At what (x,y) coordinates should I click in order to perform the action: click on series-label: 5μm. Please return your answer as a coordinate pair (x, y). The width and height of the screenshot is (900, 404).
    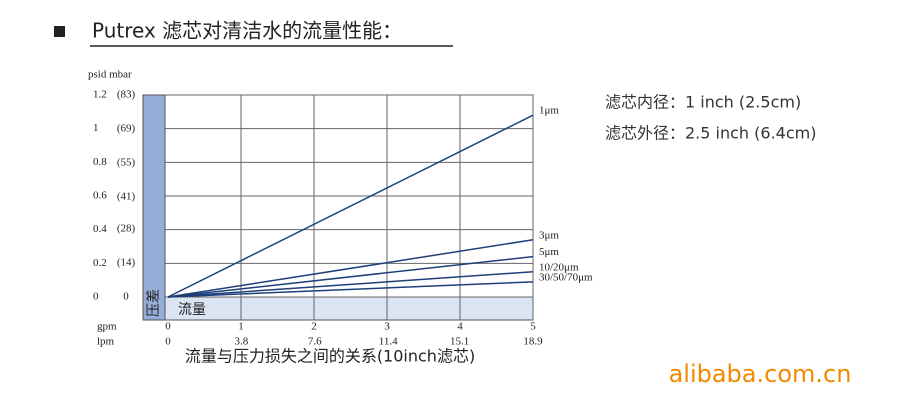
    Looking at the image, I should click on (549, 252).